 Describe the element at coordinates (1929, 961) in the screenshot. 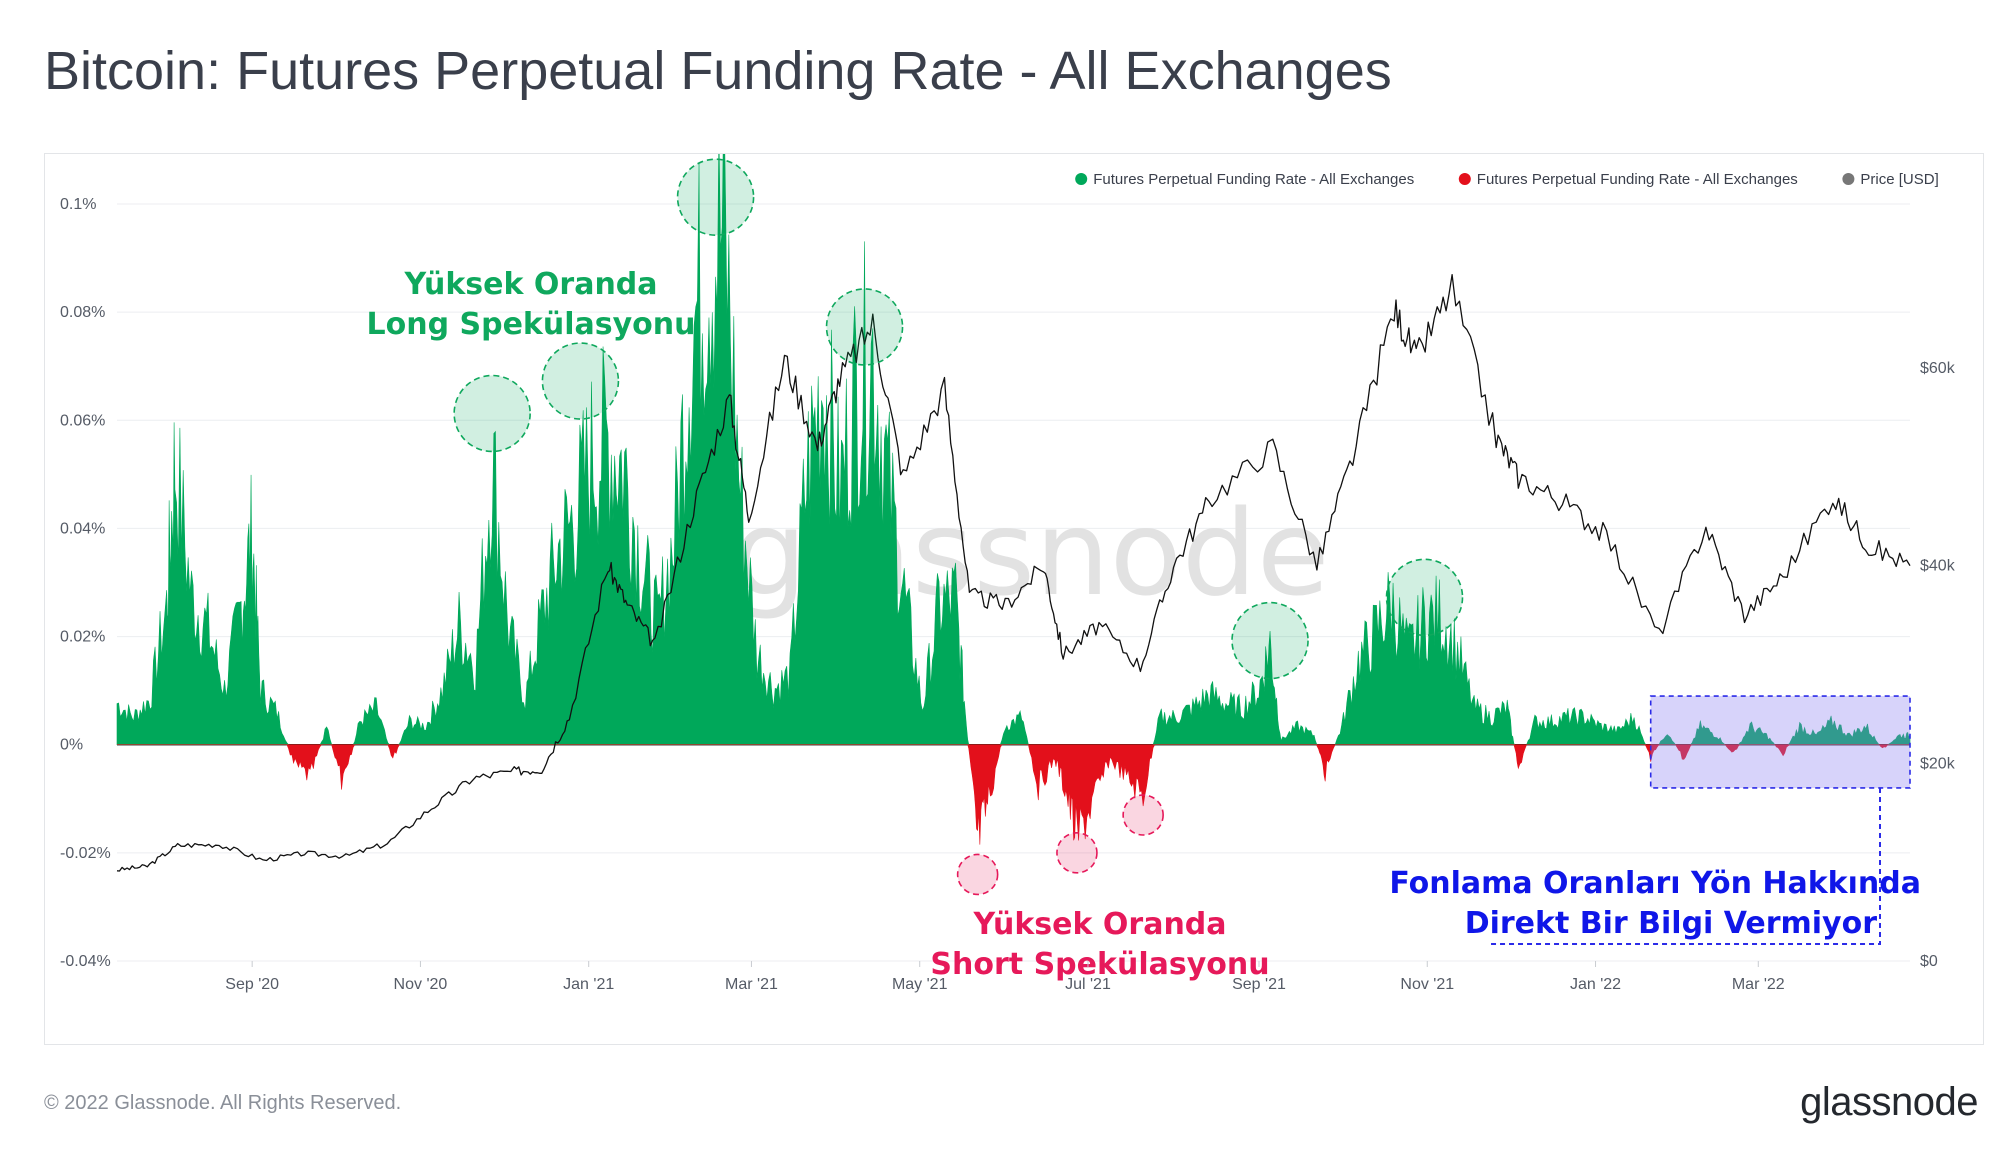

I see `price-tick-label: $0` at that location.